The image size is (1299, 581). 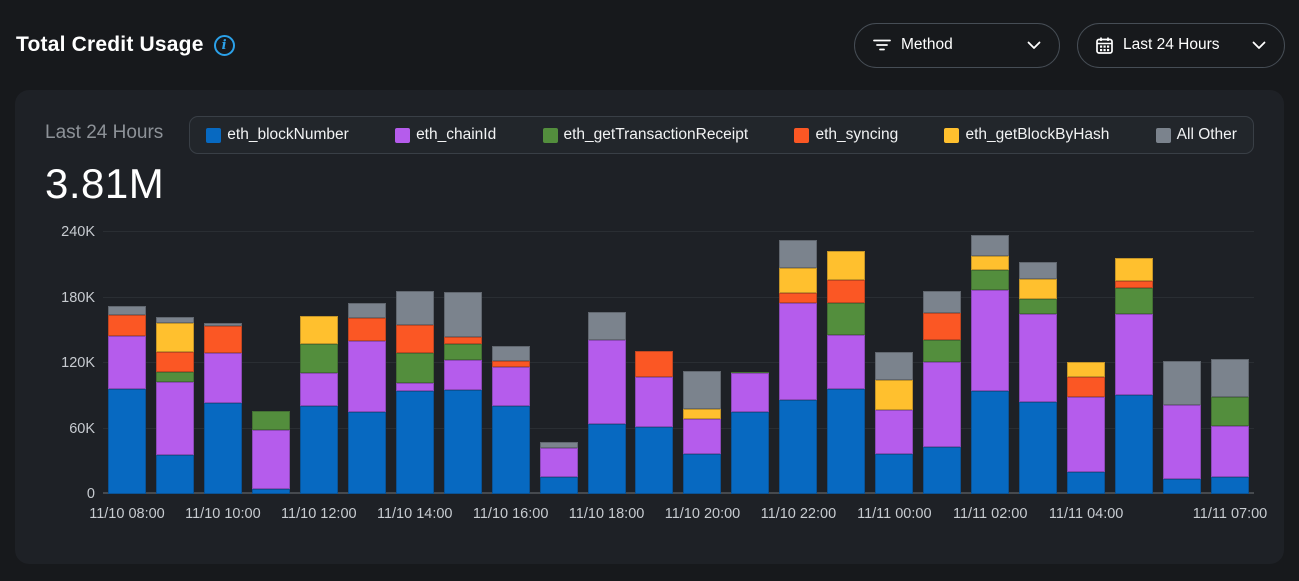 What do you see at coordinates (645, 135) in the screenshot?
I see `legend-item-eth_gettransactionreceipt: eth_getTransactionReceipt` at bounding box center [645, 135].